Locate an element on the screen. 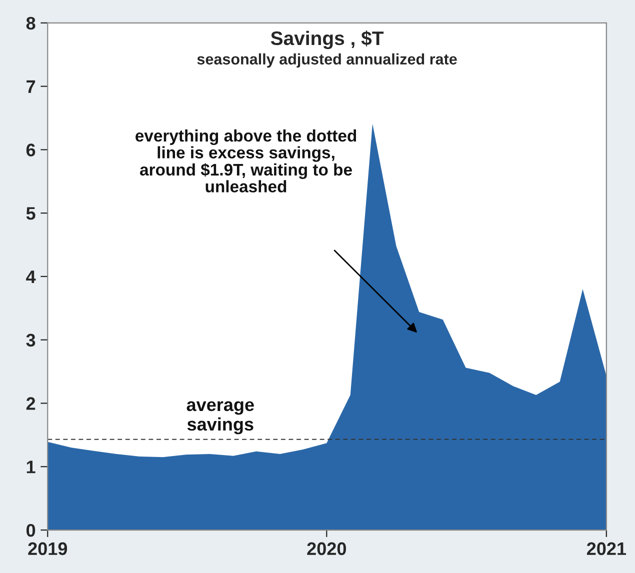 This screenshot has width=635, height=573. y-tick-label: 4 is located at coordinates (31, 277).